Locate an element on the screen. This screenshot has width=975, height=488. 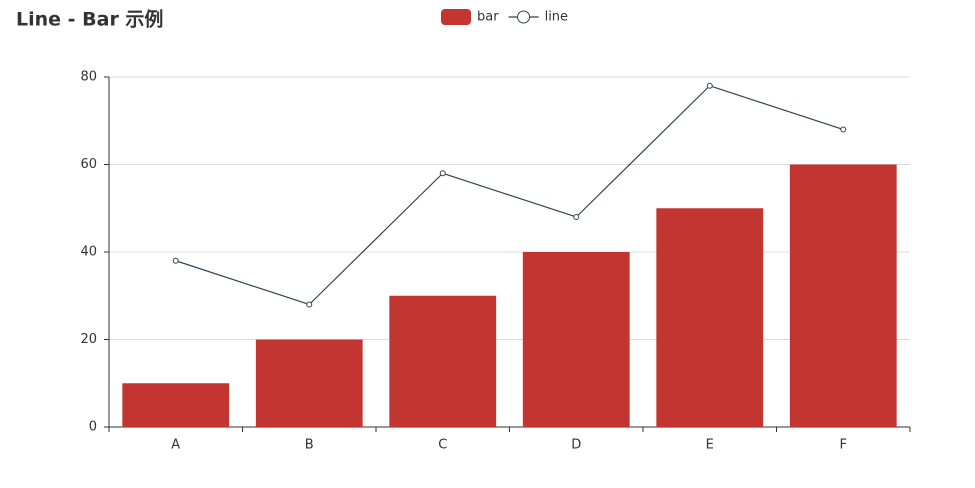
x-tick-label: C is located at coordinates (442, 445).